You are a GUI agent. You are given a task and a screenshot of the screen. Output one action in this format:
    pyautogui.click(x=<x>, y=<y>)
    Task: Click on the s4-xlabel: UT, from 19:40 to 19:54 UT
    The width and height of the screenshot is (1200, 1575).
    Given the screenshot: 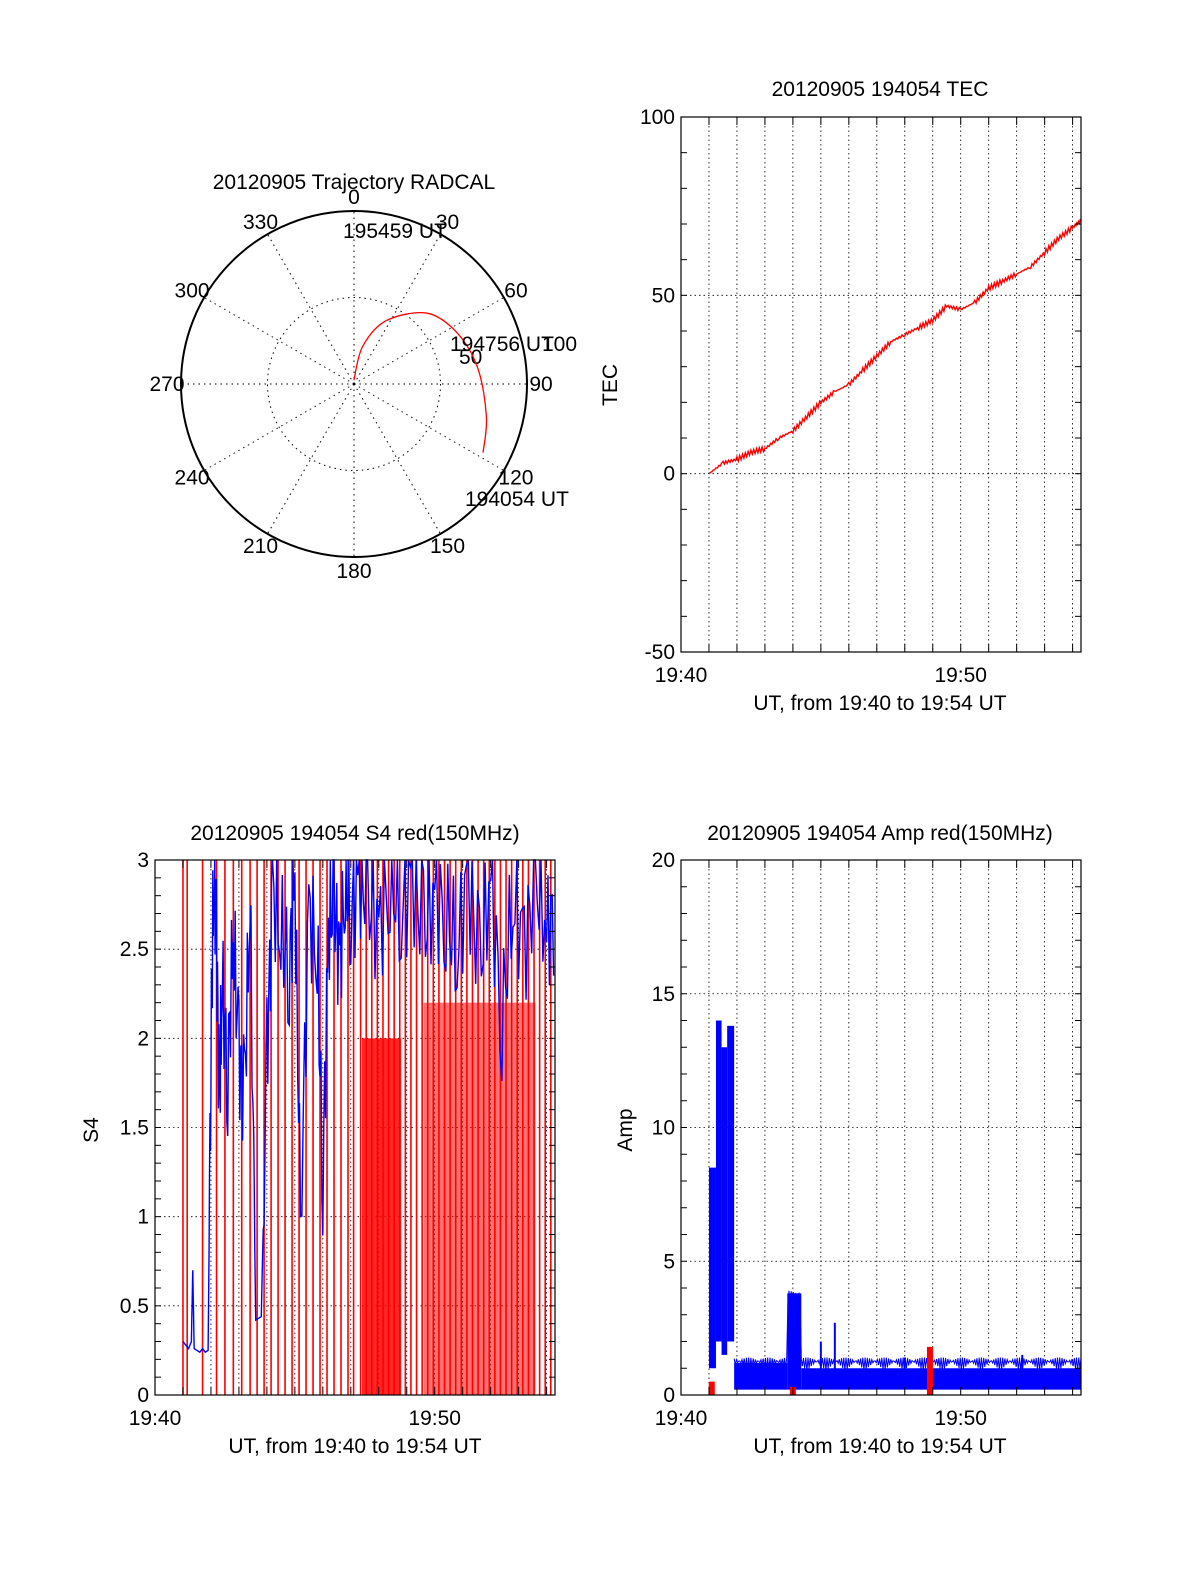 What is the action you would take?
    pyautogui.click(x=354, y=1446)
    